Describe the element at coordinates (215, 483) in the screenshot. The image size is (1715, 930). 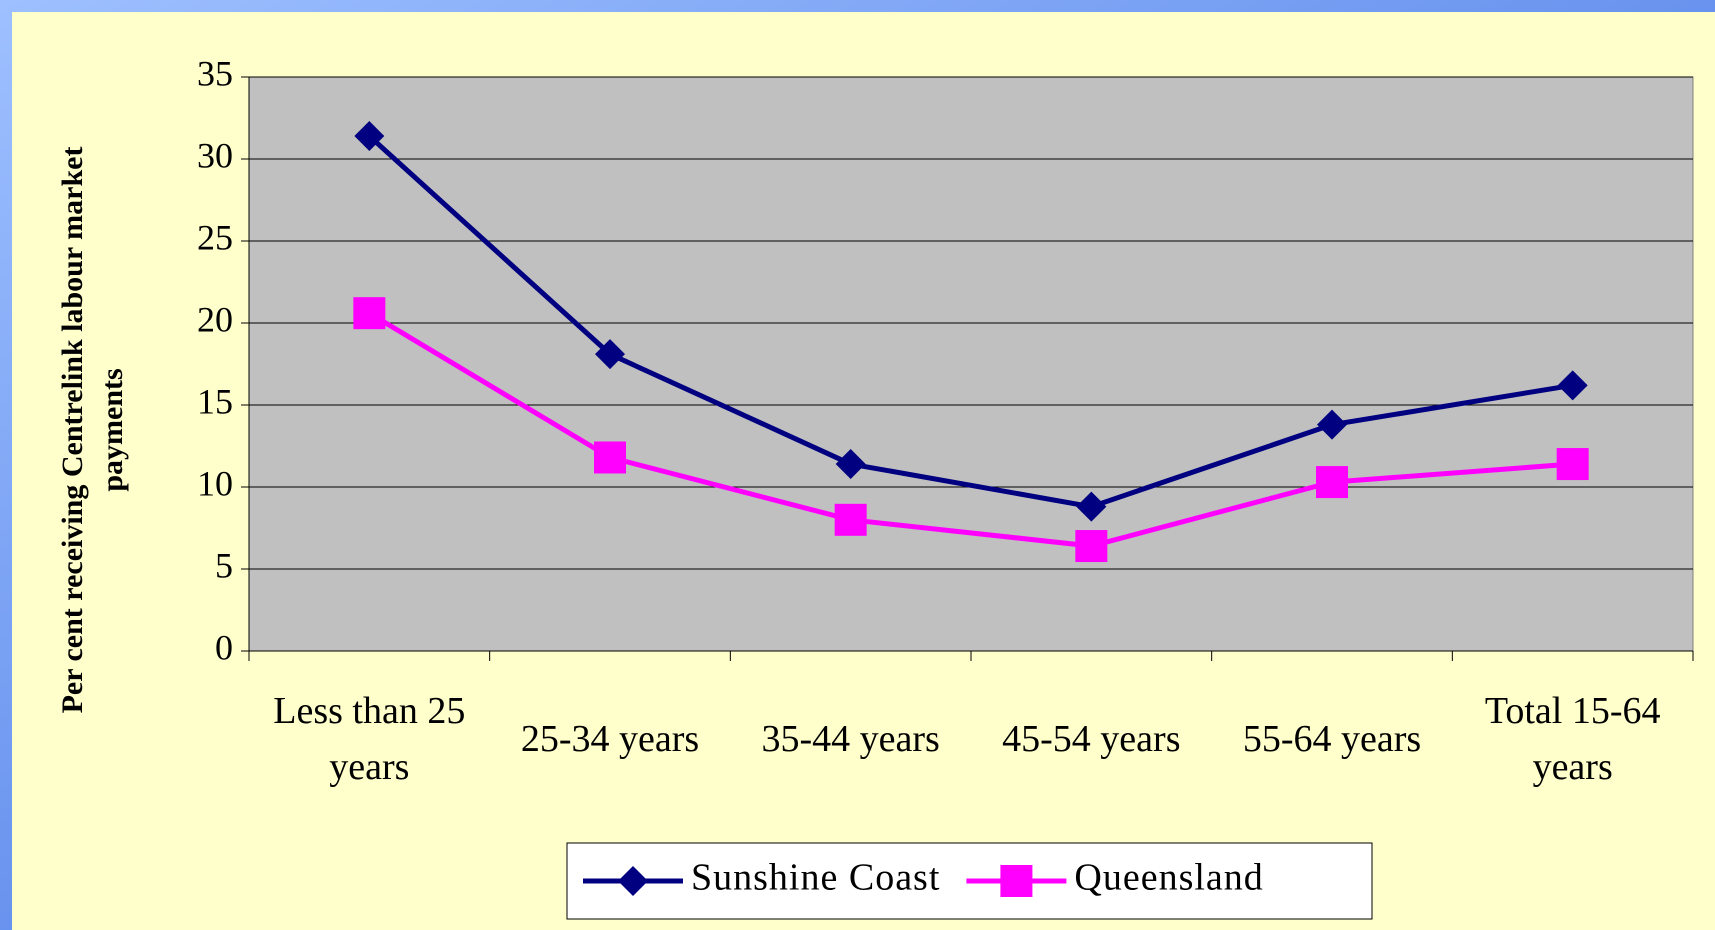
I see `y-tick-label: 10` at that location.